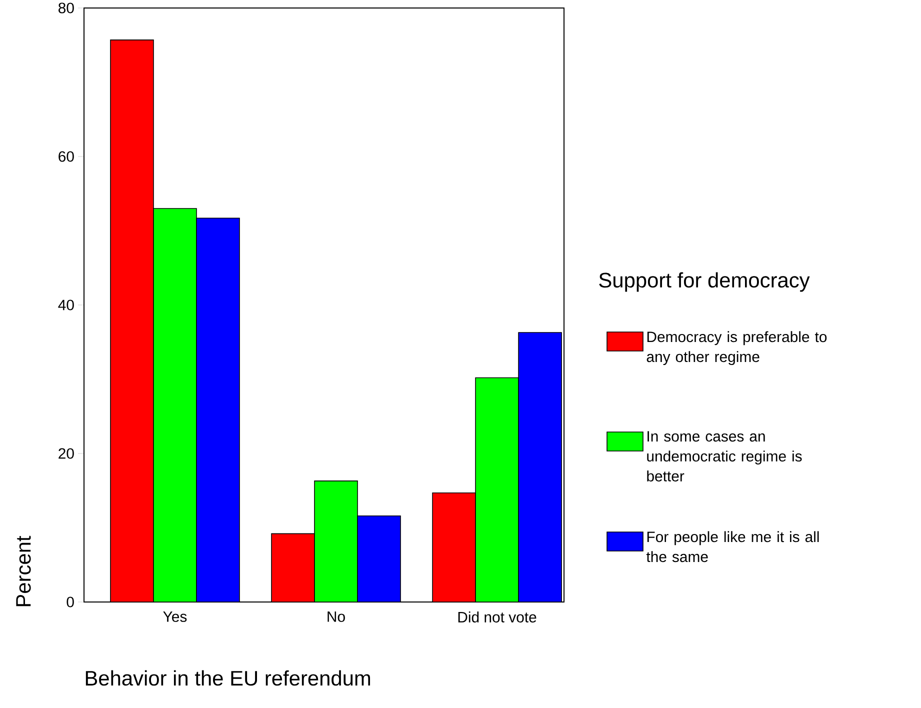 The width and height of the screenshot is (921, 708). I want to click on y-tick-label: 0, so click(70, 602).